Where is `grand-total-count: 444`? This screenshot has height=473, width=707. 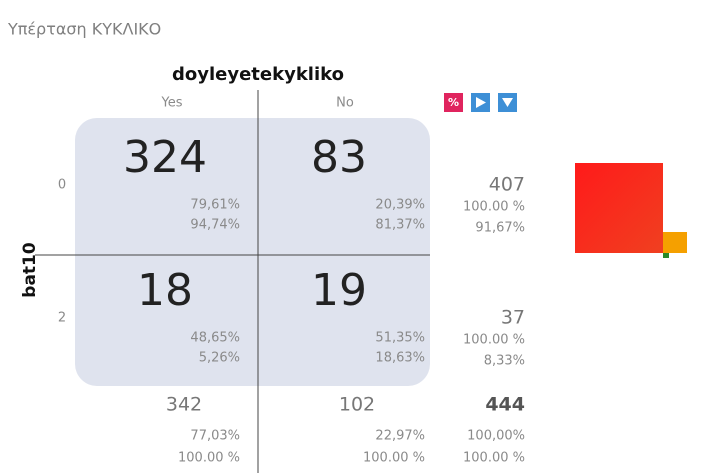
grand-total-count: 444 is located at coordinates (505, 405).